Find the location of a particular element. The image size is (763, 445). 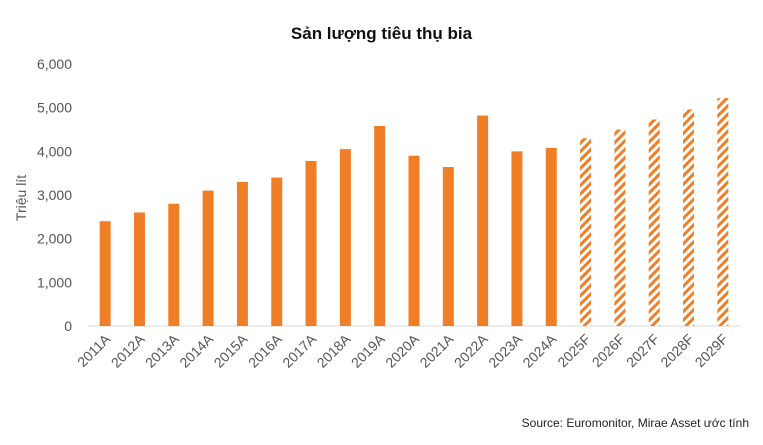

bar-2017A is located at coordinates (311, 243).